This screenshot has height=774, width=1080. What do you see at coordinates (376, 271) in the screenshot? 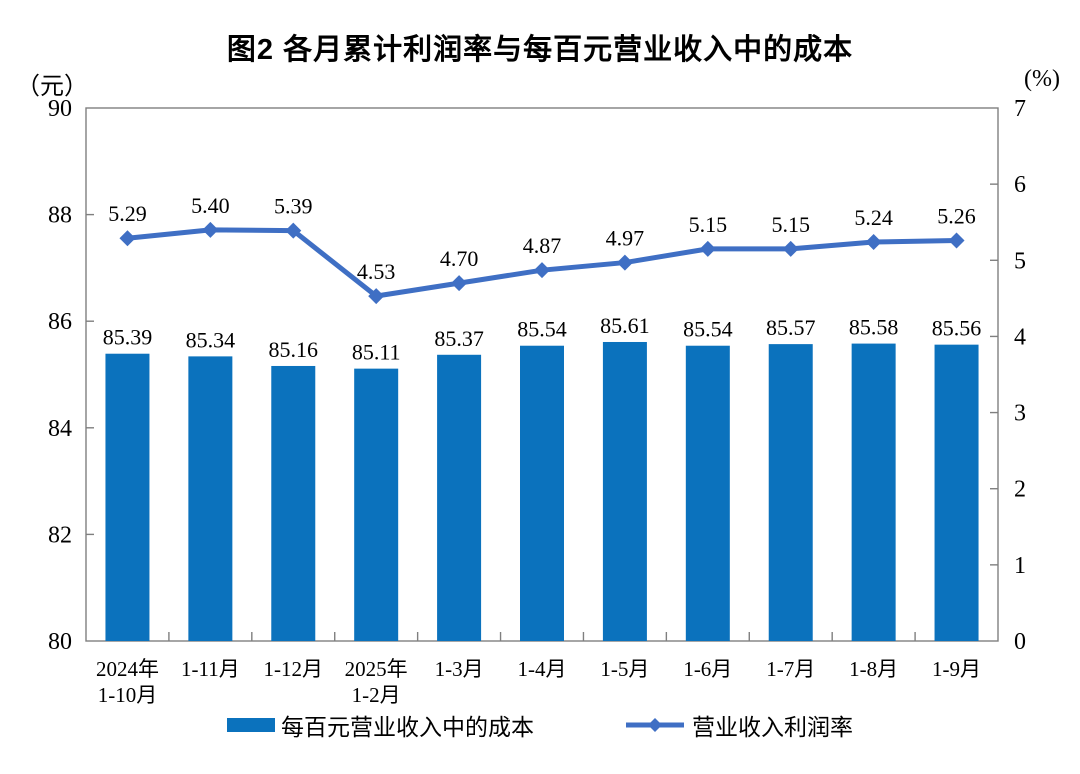
I see `profit-line-label: 4.53` at bounding box center [376, 271].